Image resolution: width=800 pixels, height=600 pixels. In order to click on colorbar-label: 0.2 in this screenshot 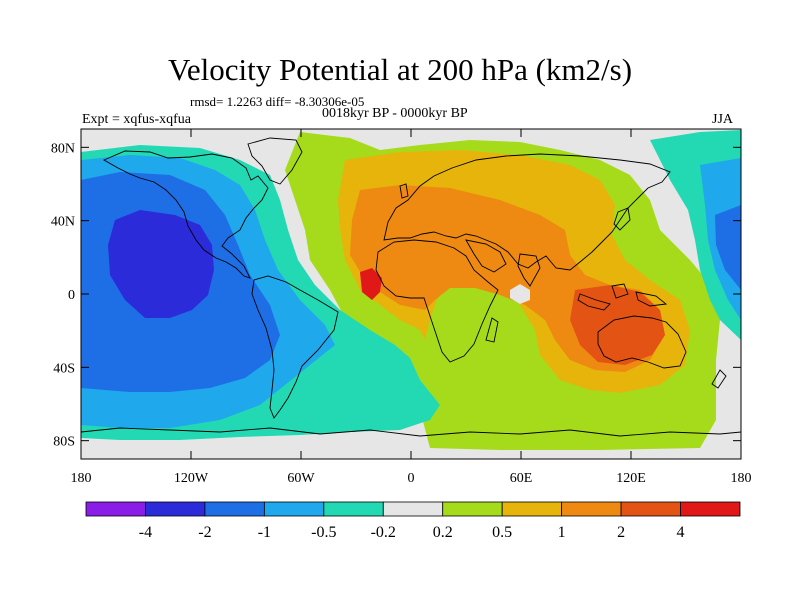, I will do `click(443, 532)`.